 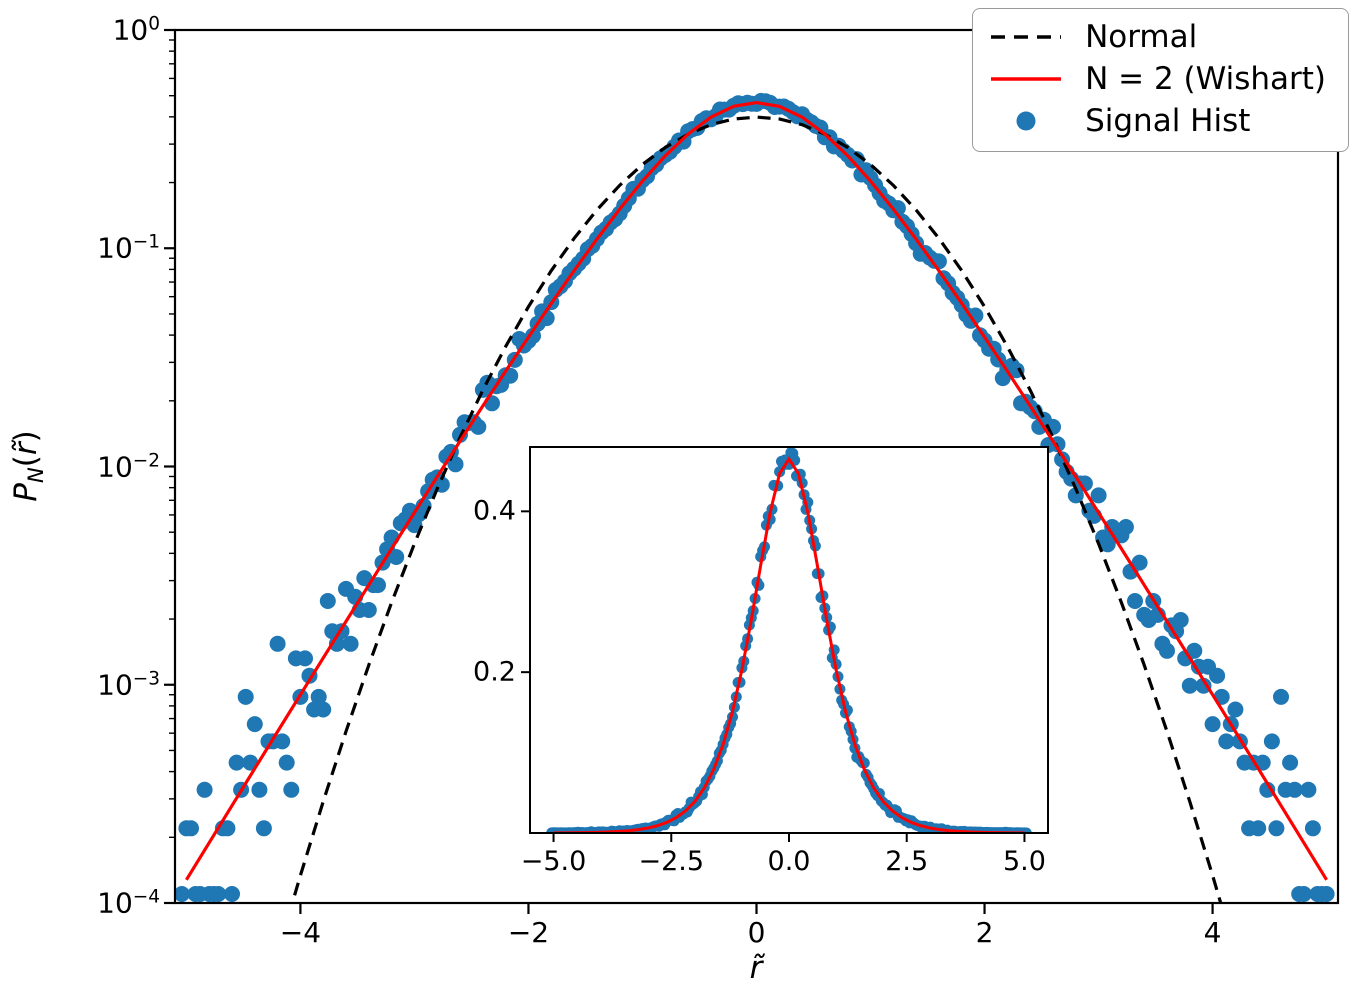 I want to click on inset-wishart-curve, so click(x=789, y=644).